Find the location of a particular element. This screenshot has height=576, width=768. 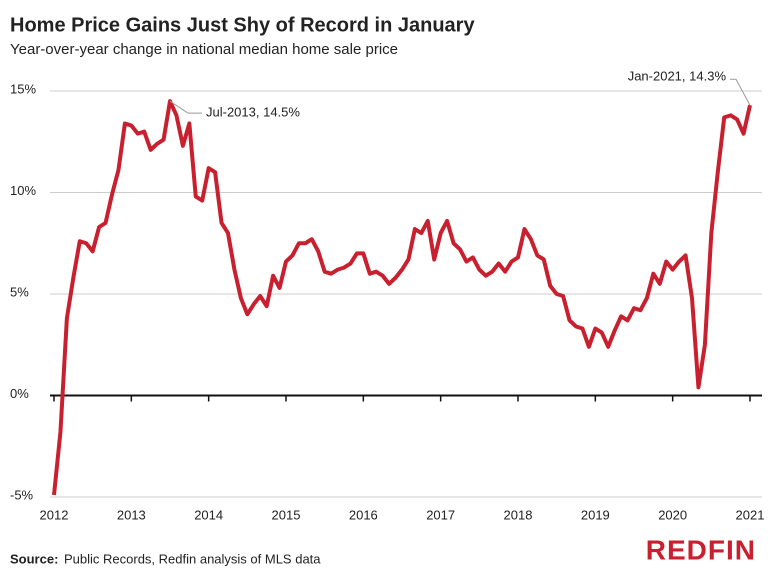

x-tick-label: 2014 is located at coordinates (208, 514).